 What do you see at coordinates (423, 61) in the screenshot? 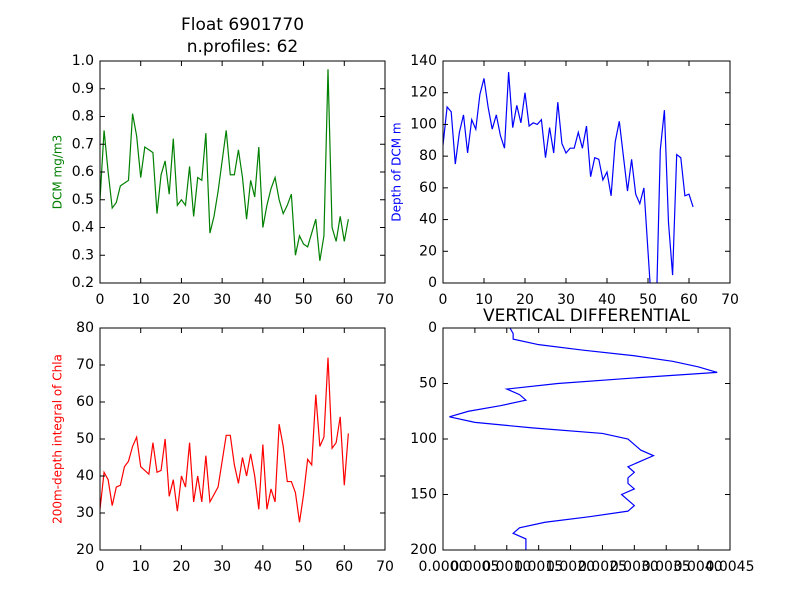
I see `y-tick-label: 140` at bounding box center [423, 61].